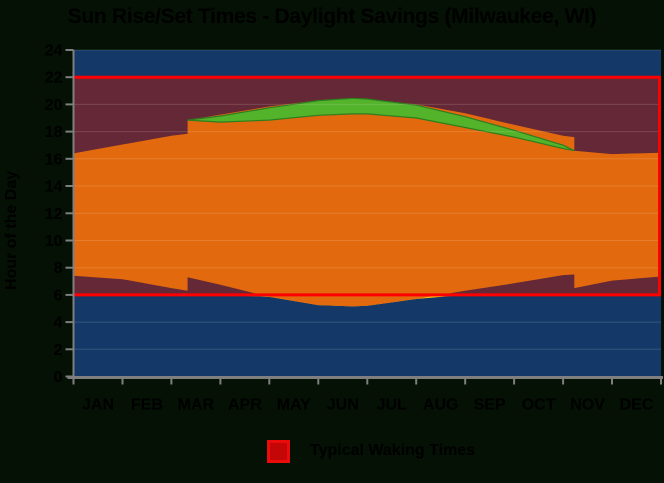 This screenshot has width=664, height=483. I want to click on y-tick-label-4: 4, so click(58, 323).